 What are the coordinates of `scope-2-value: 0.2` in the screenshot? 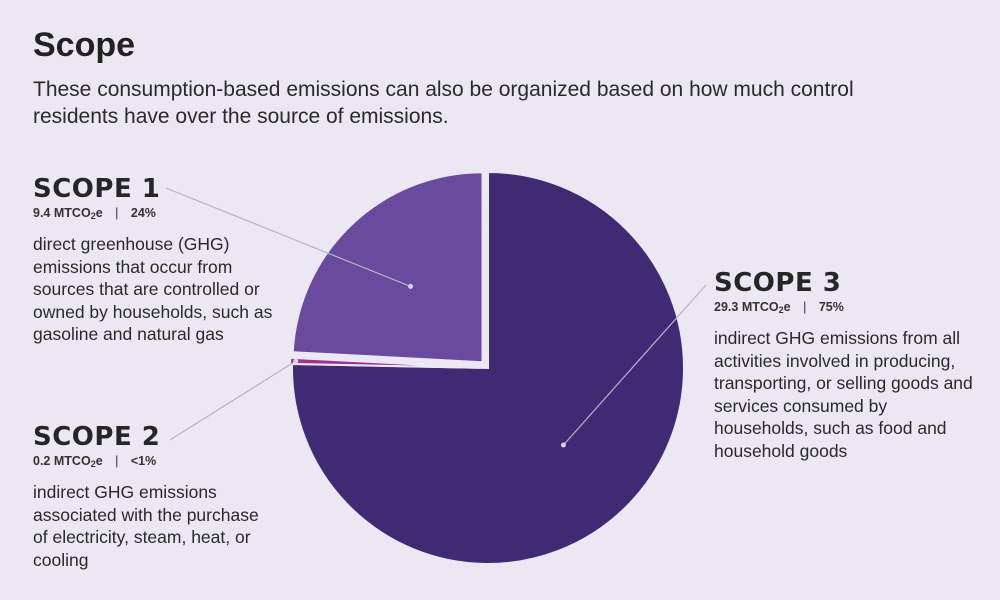 It's located at (42, 461).